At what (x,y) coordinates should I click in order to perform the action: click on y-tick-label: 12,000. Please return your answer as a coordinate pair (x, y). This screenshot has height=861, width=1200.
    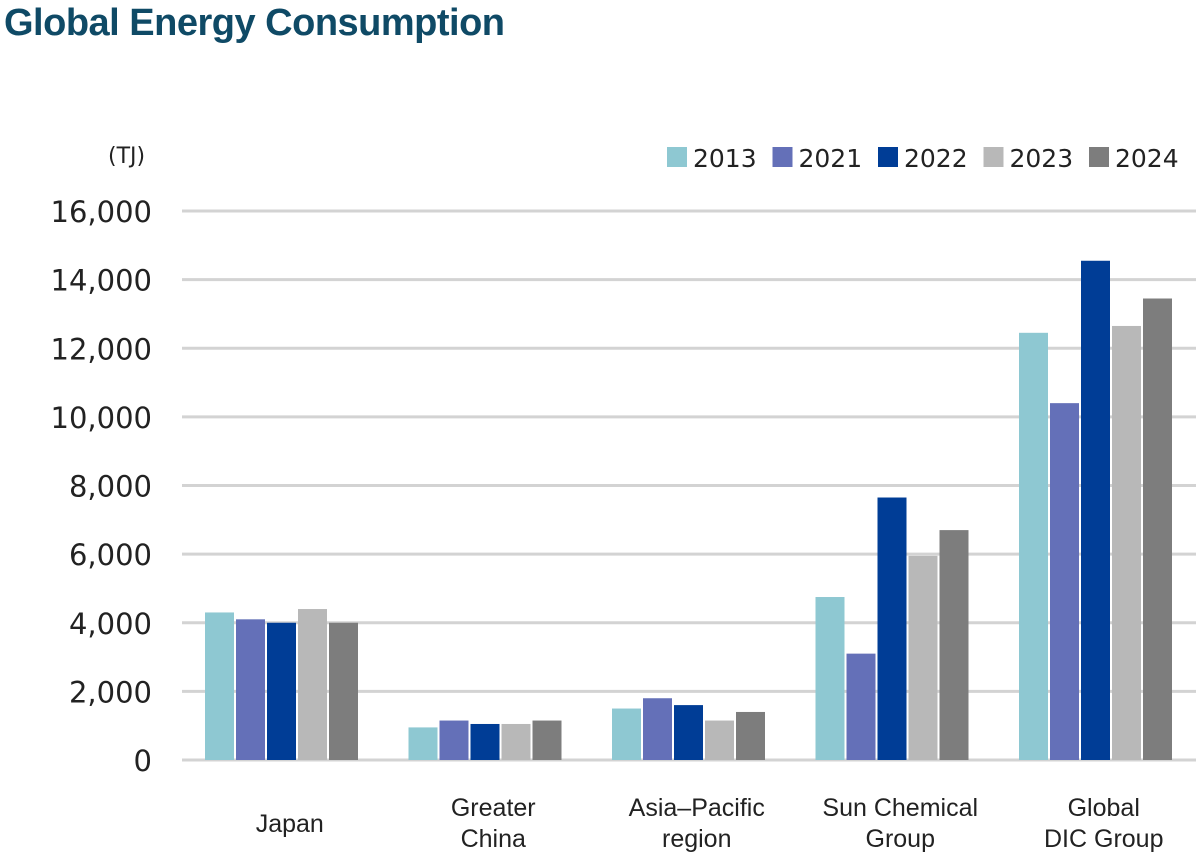
    Looking at the image, I should click on (101, 349).